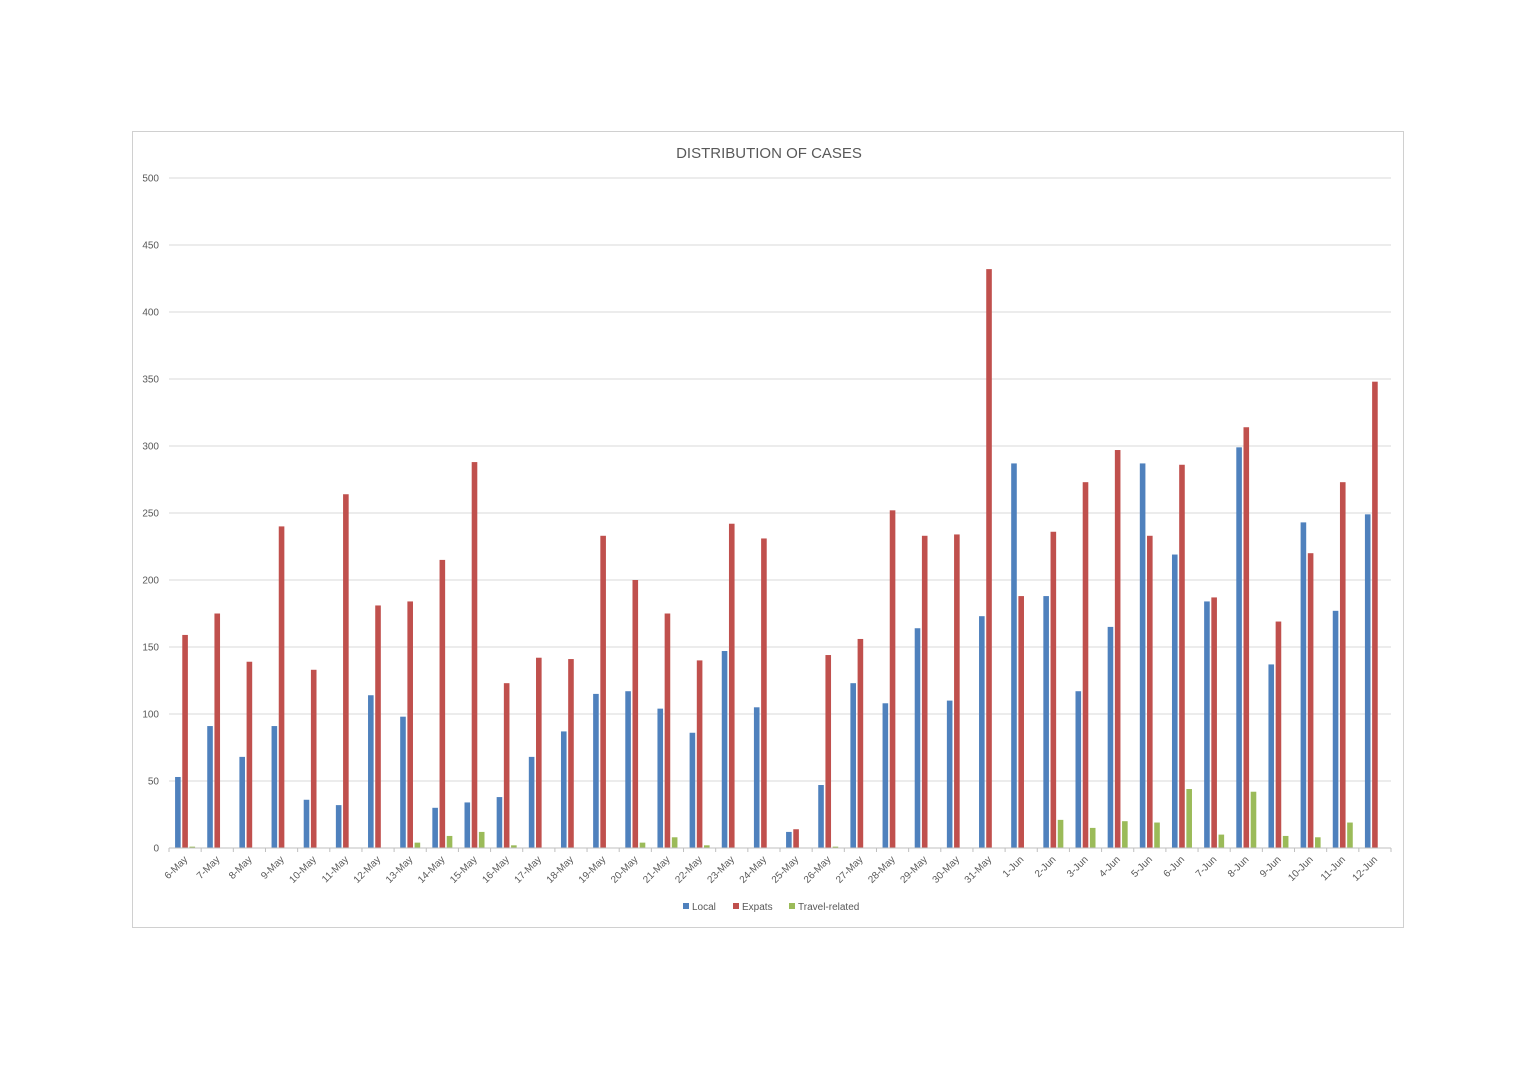  What do you see at coordinates (721, 869) in the screenshot?
I see `x-tick-label: 23-May` at bounding box center [721, 869].